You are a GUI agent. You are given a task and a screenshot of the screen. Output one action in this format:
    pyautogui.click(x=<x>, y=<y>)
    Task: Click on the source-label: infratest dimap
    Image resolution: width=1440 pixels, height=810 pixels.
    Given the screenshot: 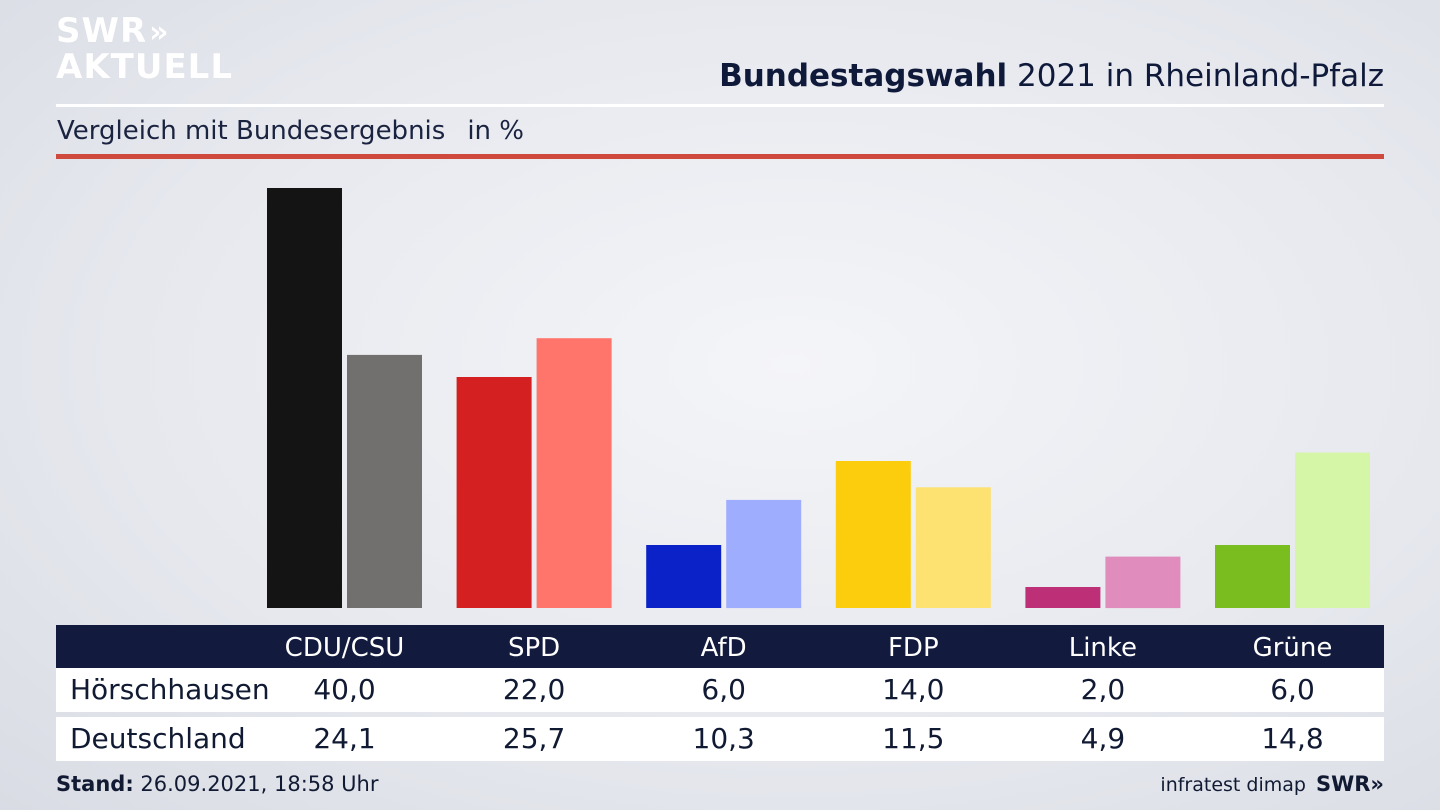 What is the action you would take?
    pyautogui.click(x=1233, y=785)
    